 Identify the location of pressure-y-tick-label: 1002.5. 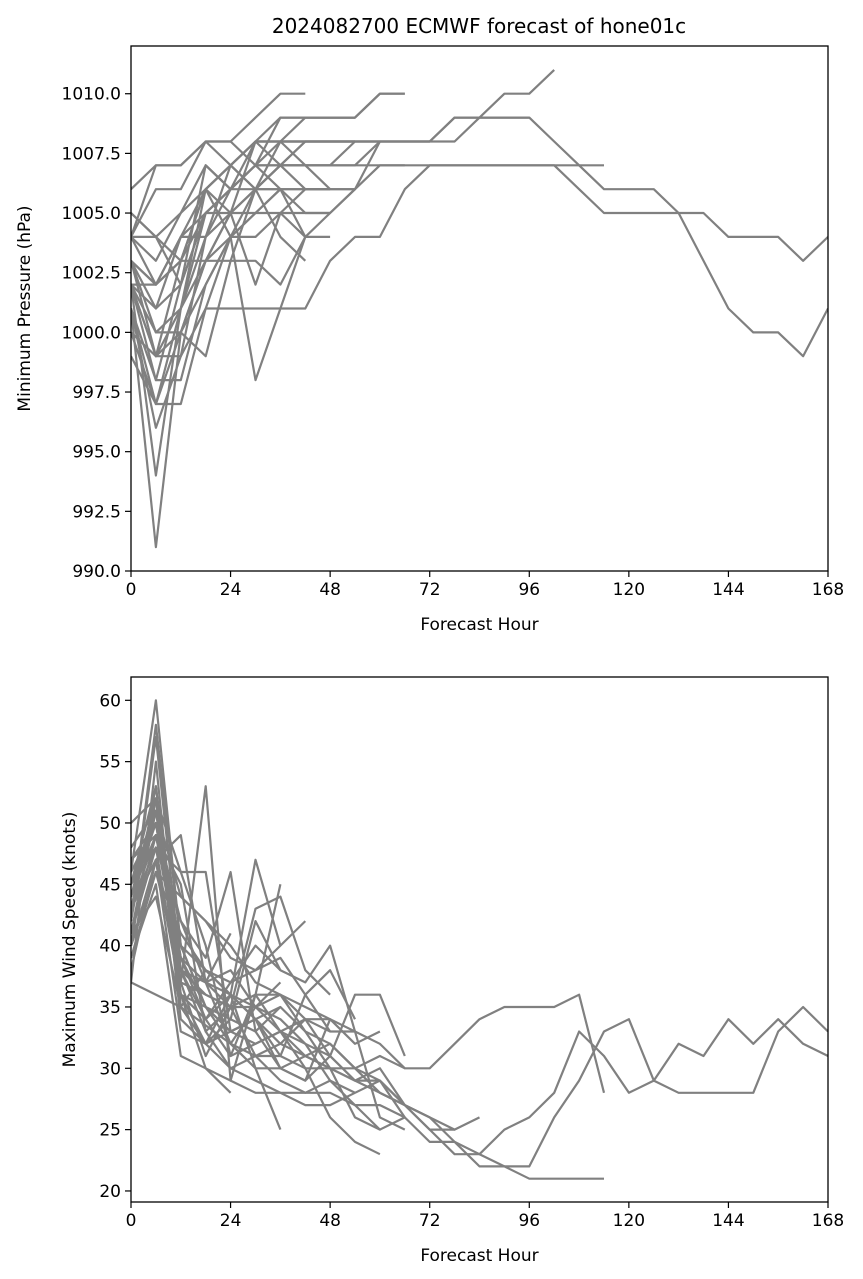
(91, 274).